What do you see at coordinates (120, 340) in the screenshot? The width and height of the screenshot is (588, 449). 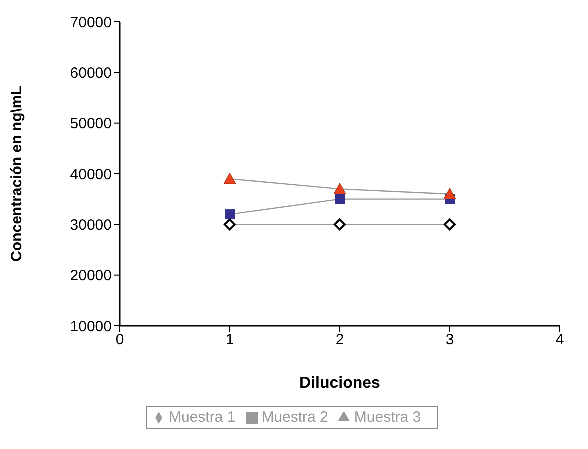 I see `x-tick-label: 0` at bounding box center [120, 340].